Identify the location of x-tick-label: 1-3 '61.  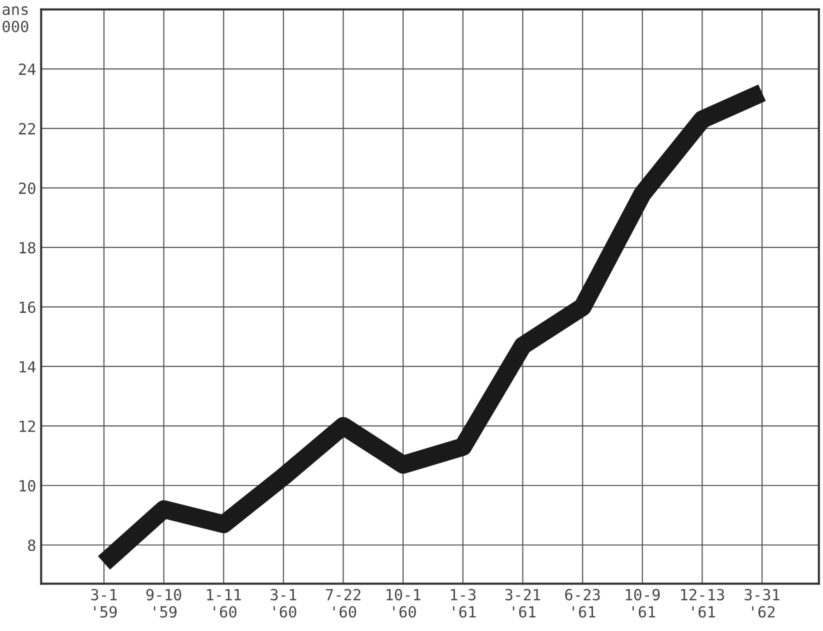
(463, 603).